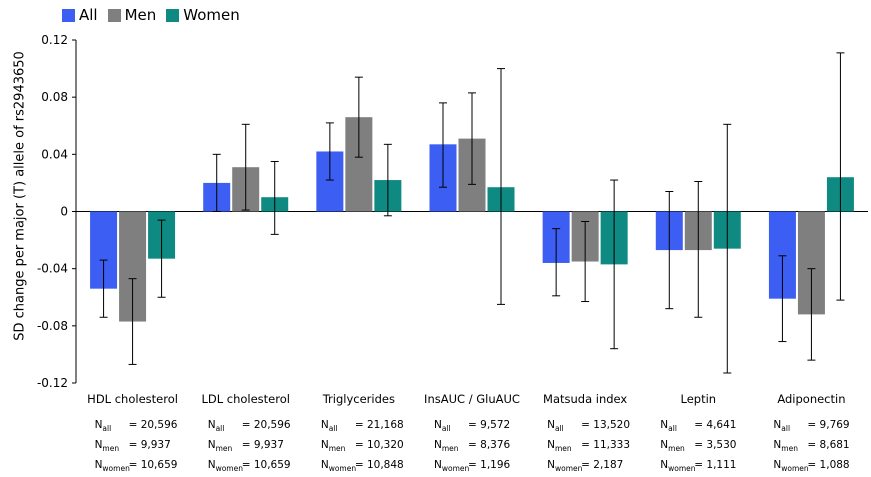 This screenshot has height=477, width=871. I want to click on sample-size-all: Nall = 4,641, so click(698, 427).